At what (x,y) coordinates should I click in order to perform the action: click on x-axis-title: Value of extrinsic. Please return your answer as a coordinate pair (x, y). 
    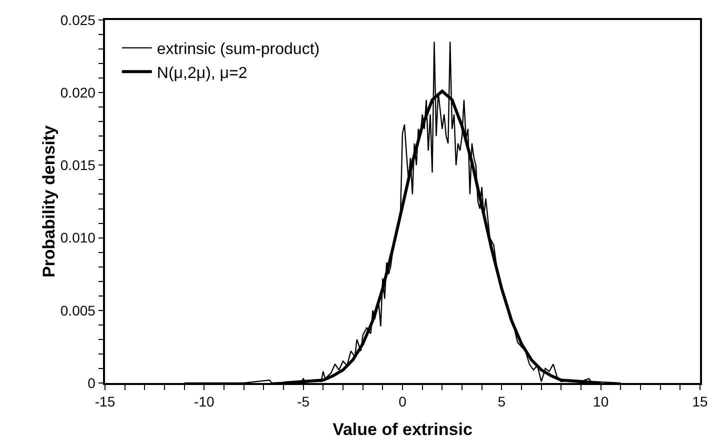
    Looking at the image, I should click on (402, 429).